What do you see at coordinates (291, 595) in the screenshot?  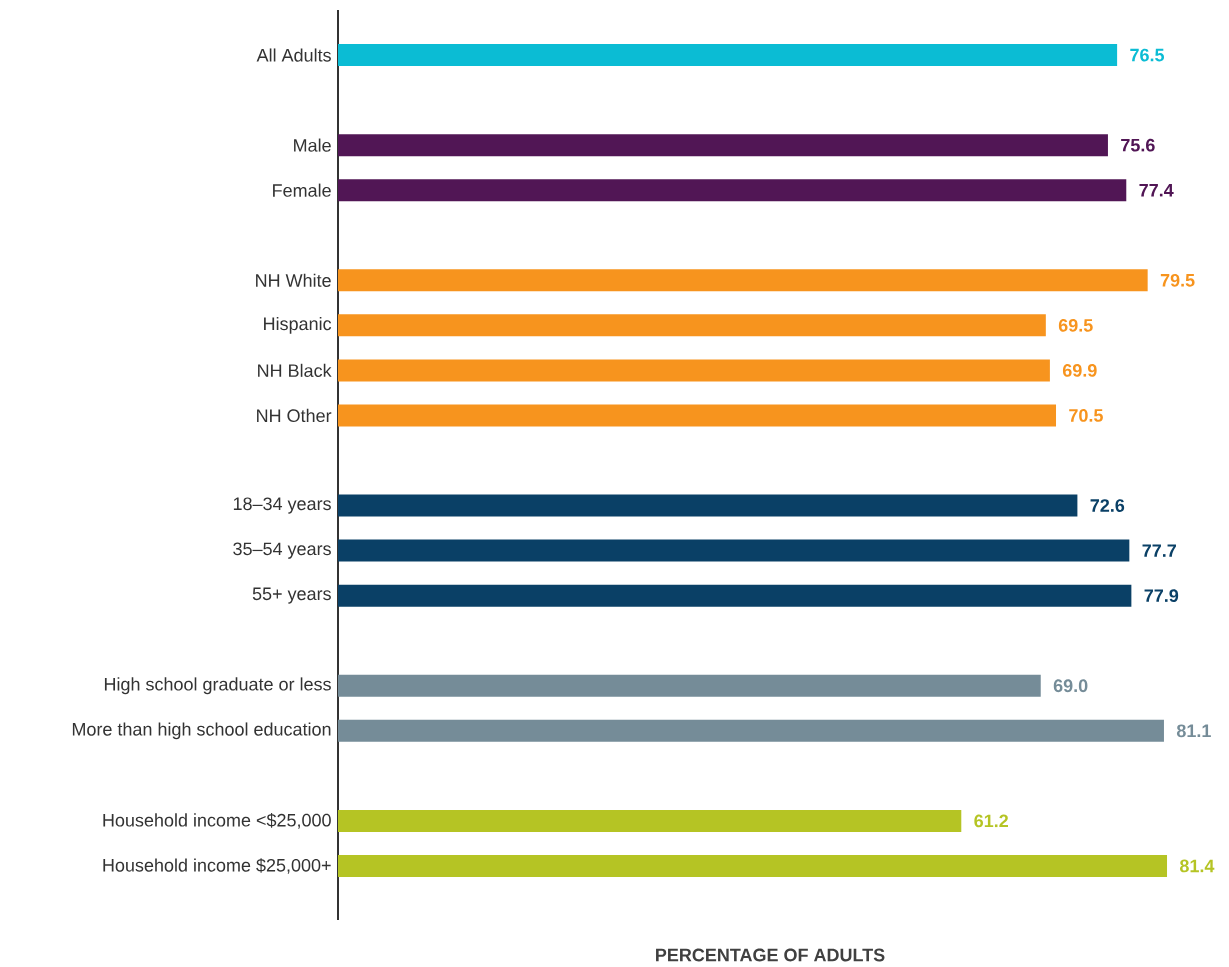 I see `y-tick-label: 55+ years` at bounding box center [291, 595].